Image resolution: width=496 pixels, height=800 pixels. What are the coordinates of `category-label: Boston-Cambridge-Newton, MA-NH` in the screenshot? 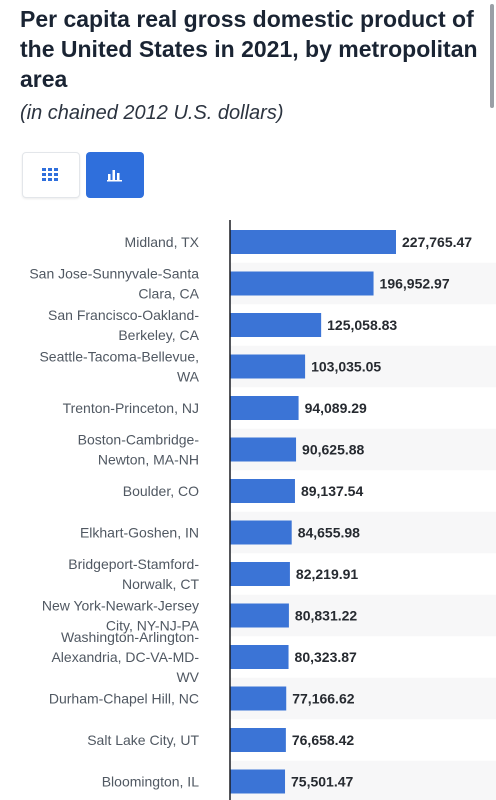 It's located at (139, 450).